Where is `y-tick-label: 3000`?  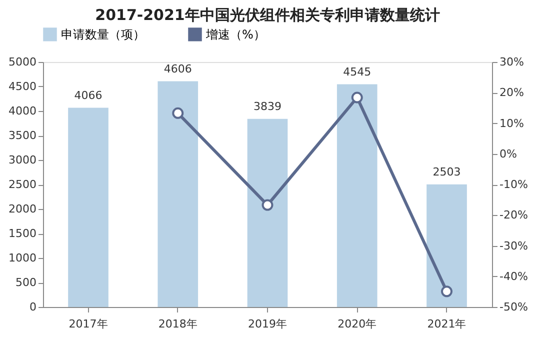 y-tick-label: 3000 is located at coordinates (22, 160).